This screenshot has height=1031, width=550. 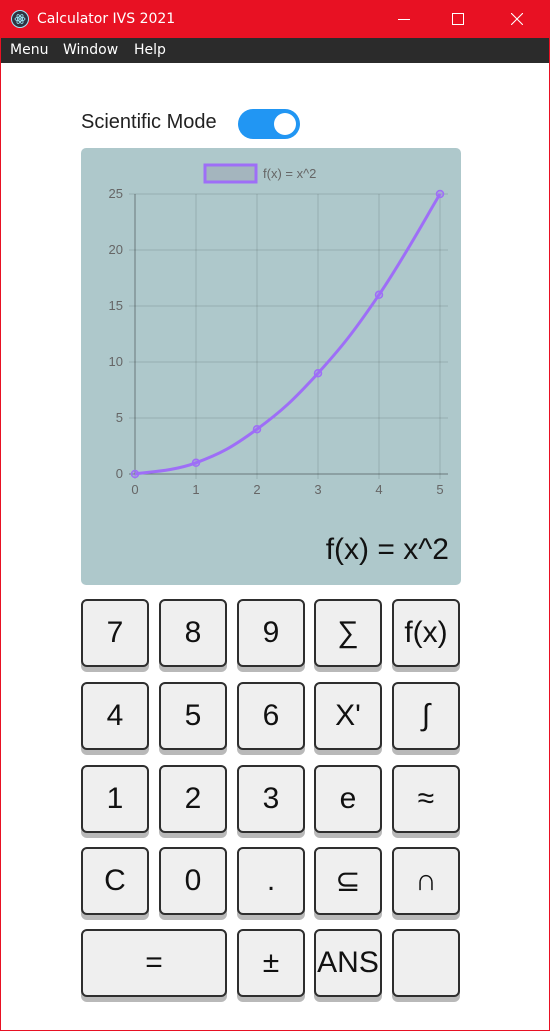 I want to click on key-euler: e, so click(x=348, y=799).